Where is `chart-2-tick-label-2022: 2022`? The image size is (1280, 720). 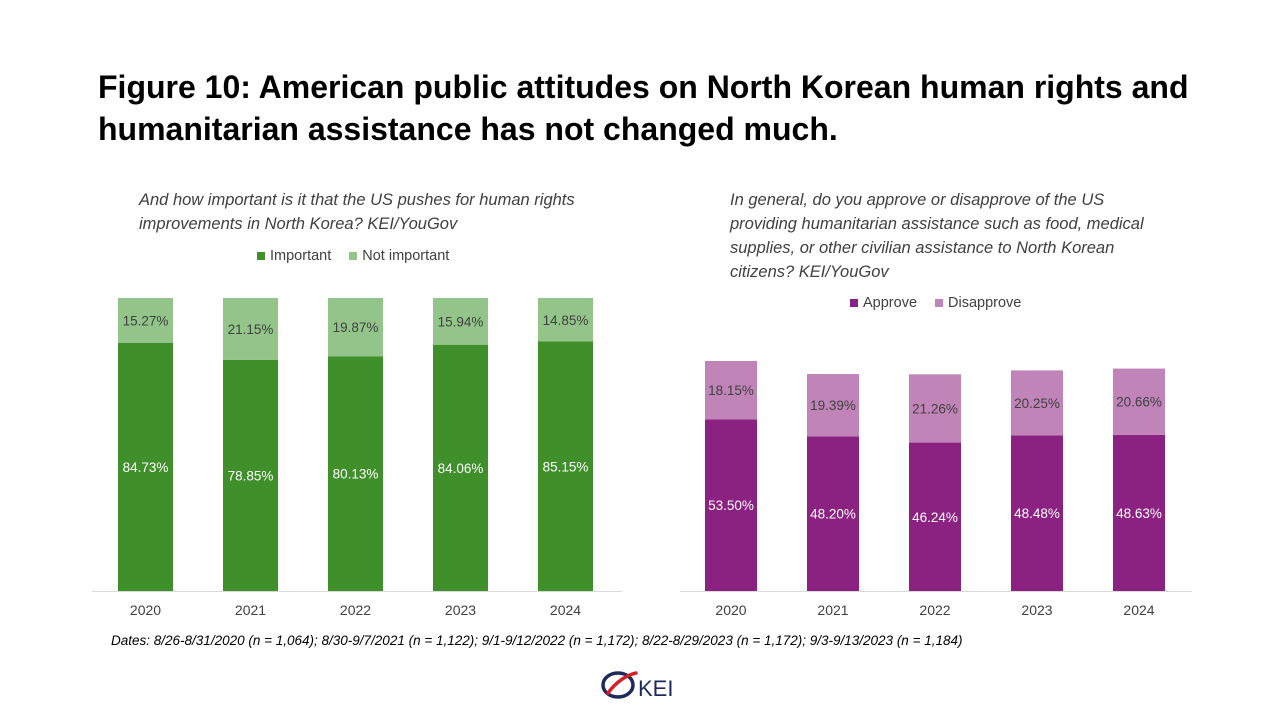 chart-2-tick-label-2022: 2022 is located at coordinates (934, 610).